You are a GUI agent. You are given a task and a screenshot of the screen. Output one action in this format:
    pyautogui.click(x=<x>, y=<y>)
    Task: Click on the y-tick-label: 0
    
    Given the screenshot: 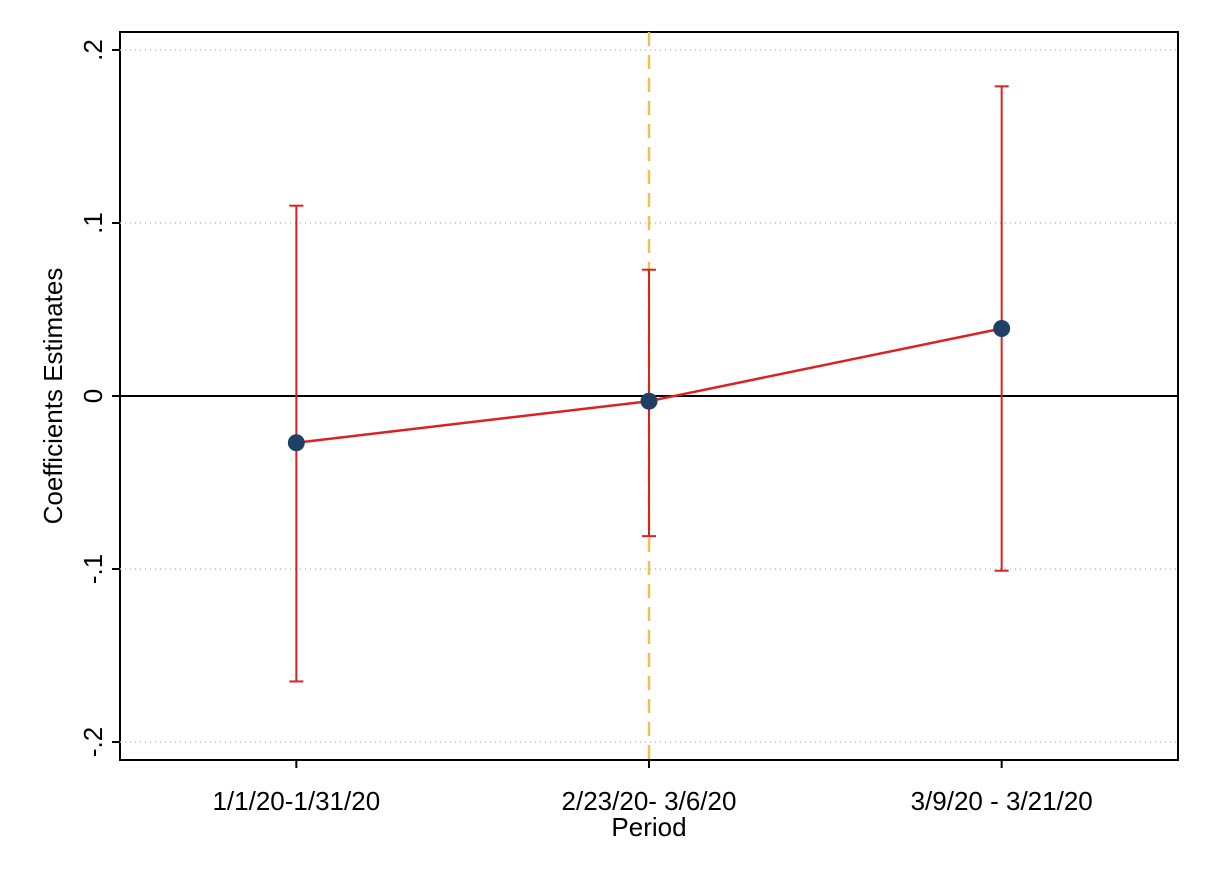 What is the action you would take?
    pyautogui.click(x=93, y=396)
    